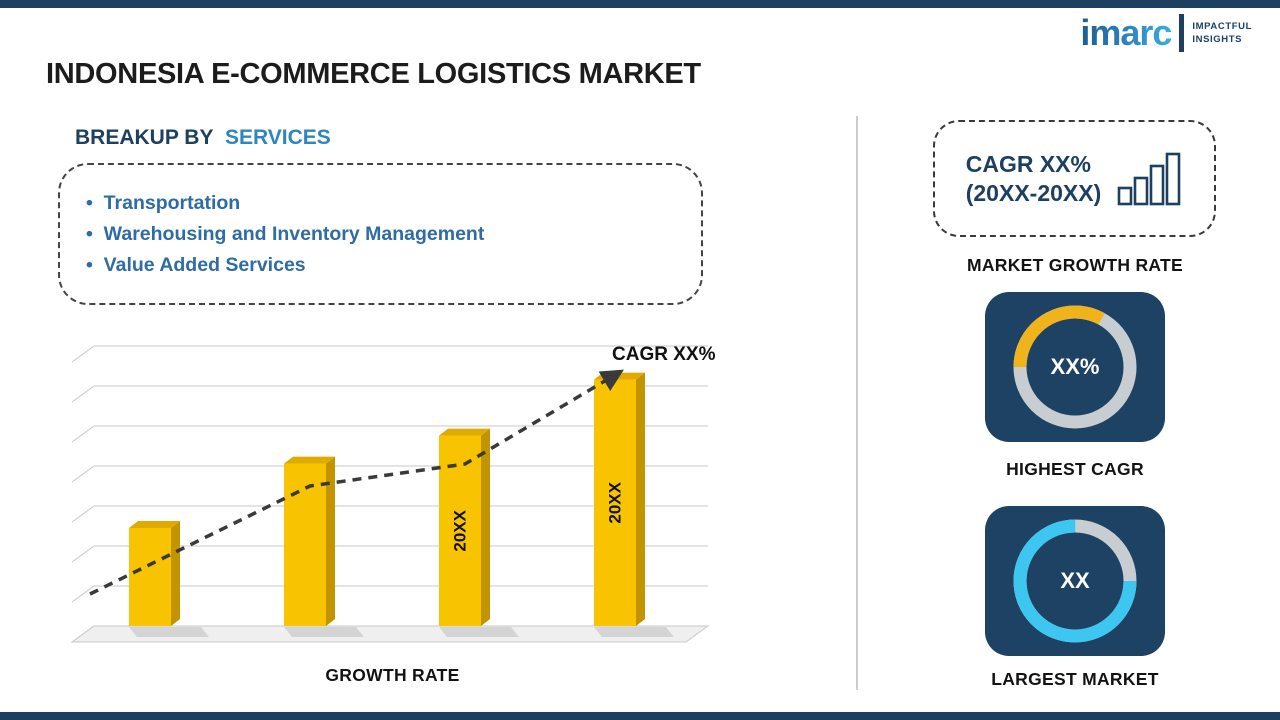 Image resolution: width=1280 pixels, height=720 pixels. I want to click on cagr-value: CAGR XX%, so click(1028, 163).